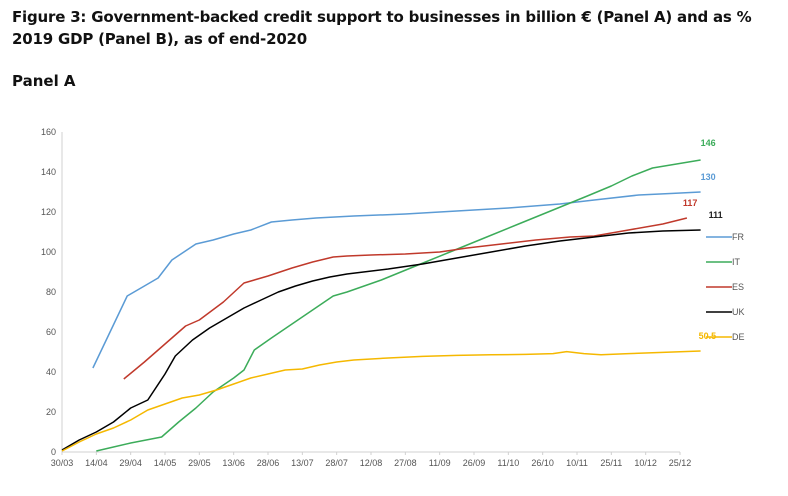  I want to click on panel-label: Panel A, so click(44, 81).